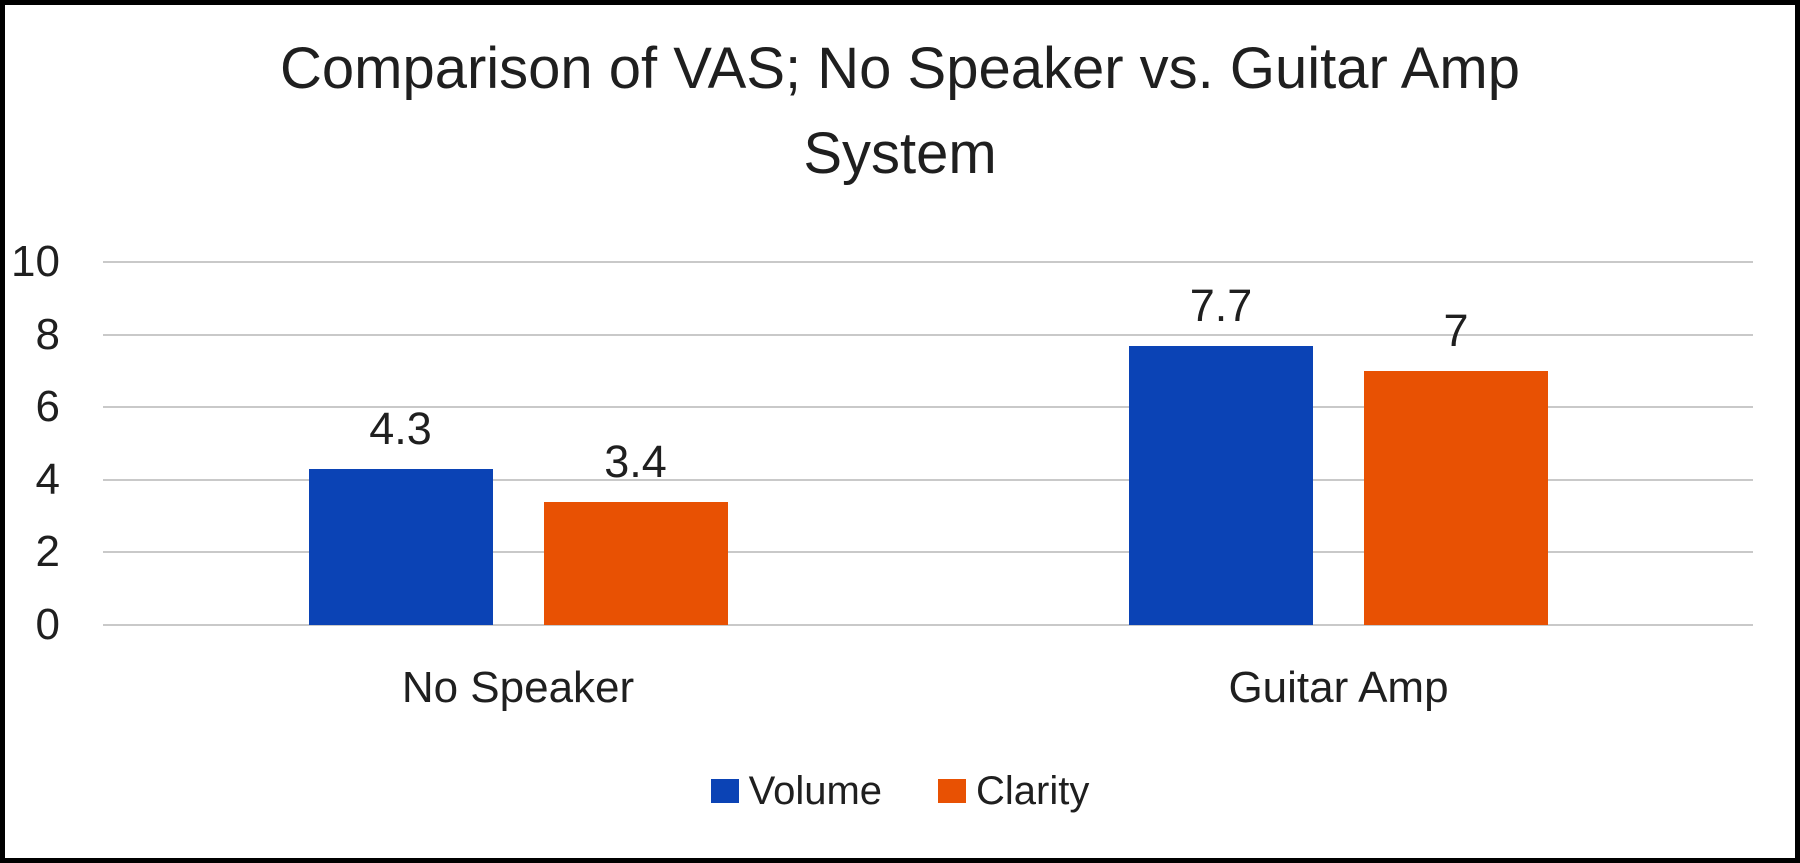 This screenshot has width=1800, height=863. What do you see at coordinates (952, 791) in the screenshot?
I see `legend-swatch-clarity` at bounding box center [952, 791].